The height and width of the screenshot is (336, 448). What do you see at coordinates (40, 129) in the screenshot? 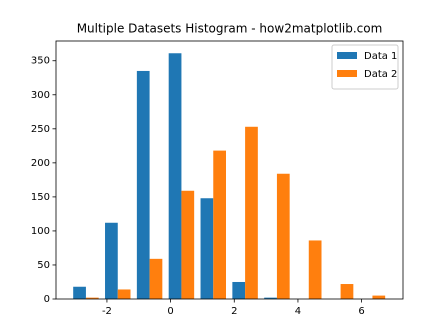
I see `y-tick-label: 250` at bounding box center [40, 129].